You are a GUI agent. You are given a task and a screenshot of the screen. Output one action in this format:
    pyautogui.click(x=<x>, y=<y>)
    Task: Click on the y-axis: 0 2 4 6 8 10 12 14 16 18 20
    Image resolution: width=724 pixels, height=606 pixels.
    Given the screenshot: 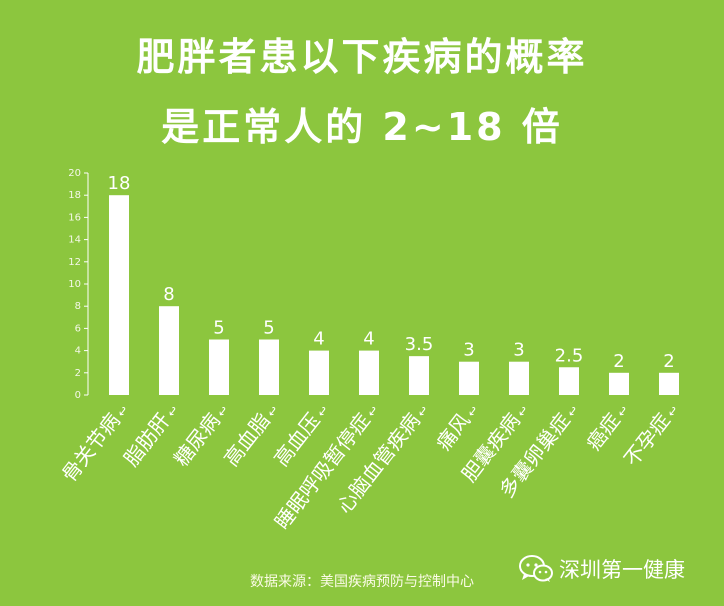 What is the action you would take?
    pyautogui.click(x=78, y=284)
    